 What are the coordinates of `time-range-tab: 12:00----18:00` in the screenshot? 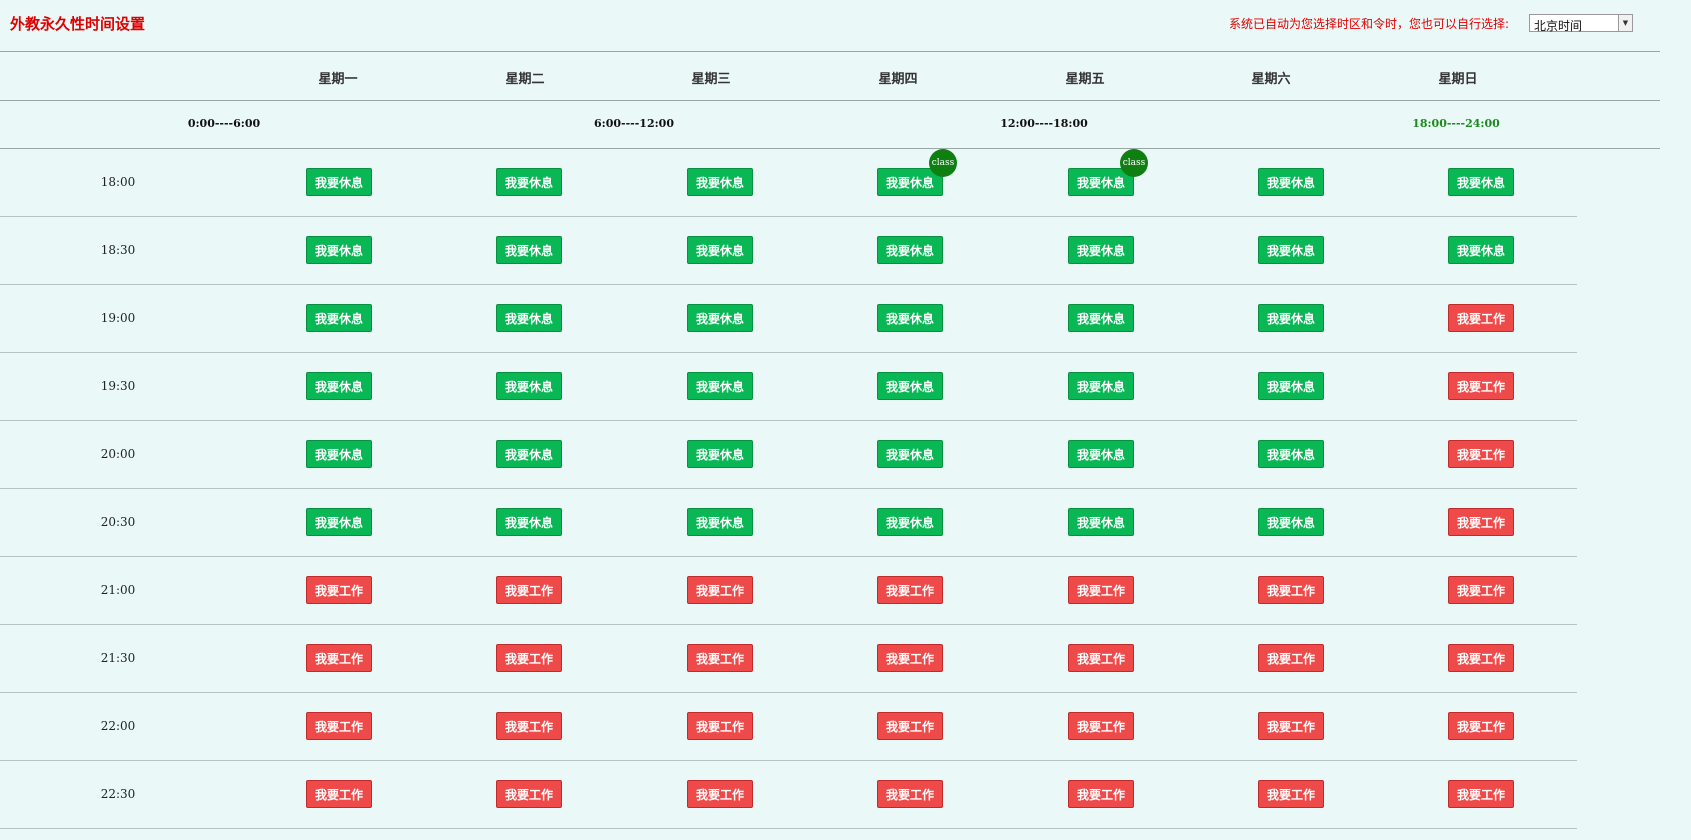 It's located at (1044, 123).